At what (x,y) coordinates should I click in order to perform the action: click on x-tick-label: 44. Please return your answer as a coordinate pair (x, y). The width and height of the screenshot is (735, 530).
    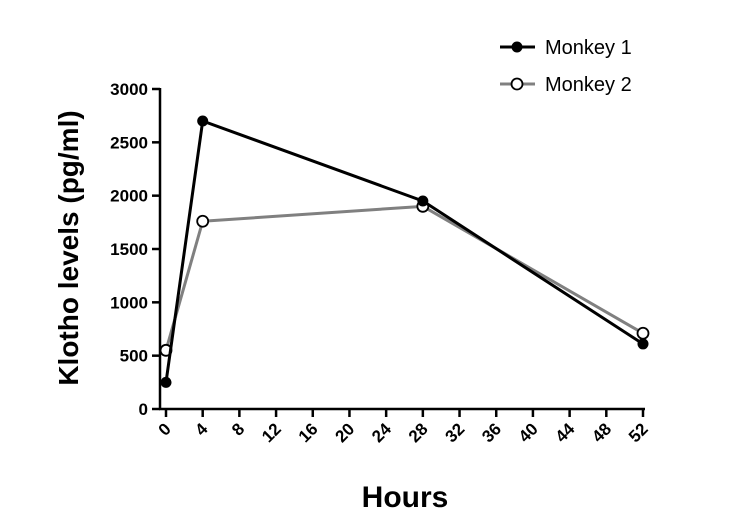
    Looking at the image, I should click on (565, 432).